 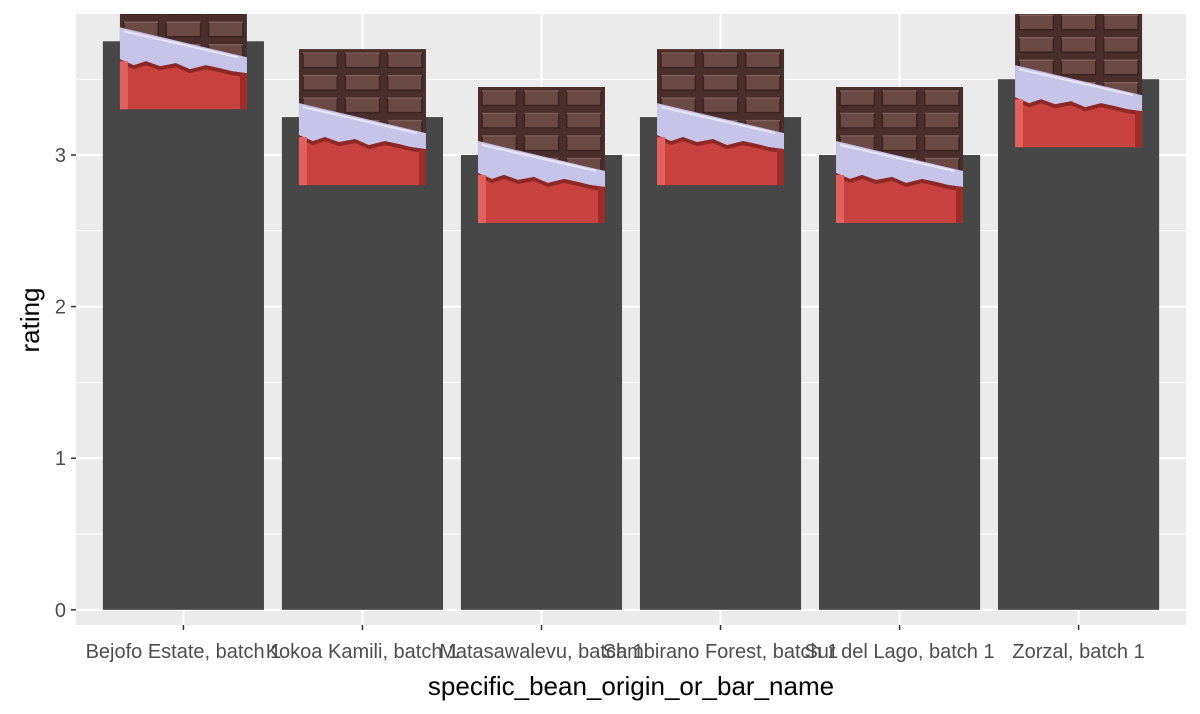 What do you see at coordinates (541, 652) in the screenshot?
I see `x-tick-label: Matasawalevu, batch 1` at bounding box center [541, 652].